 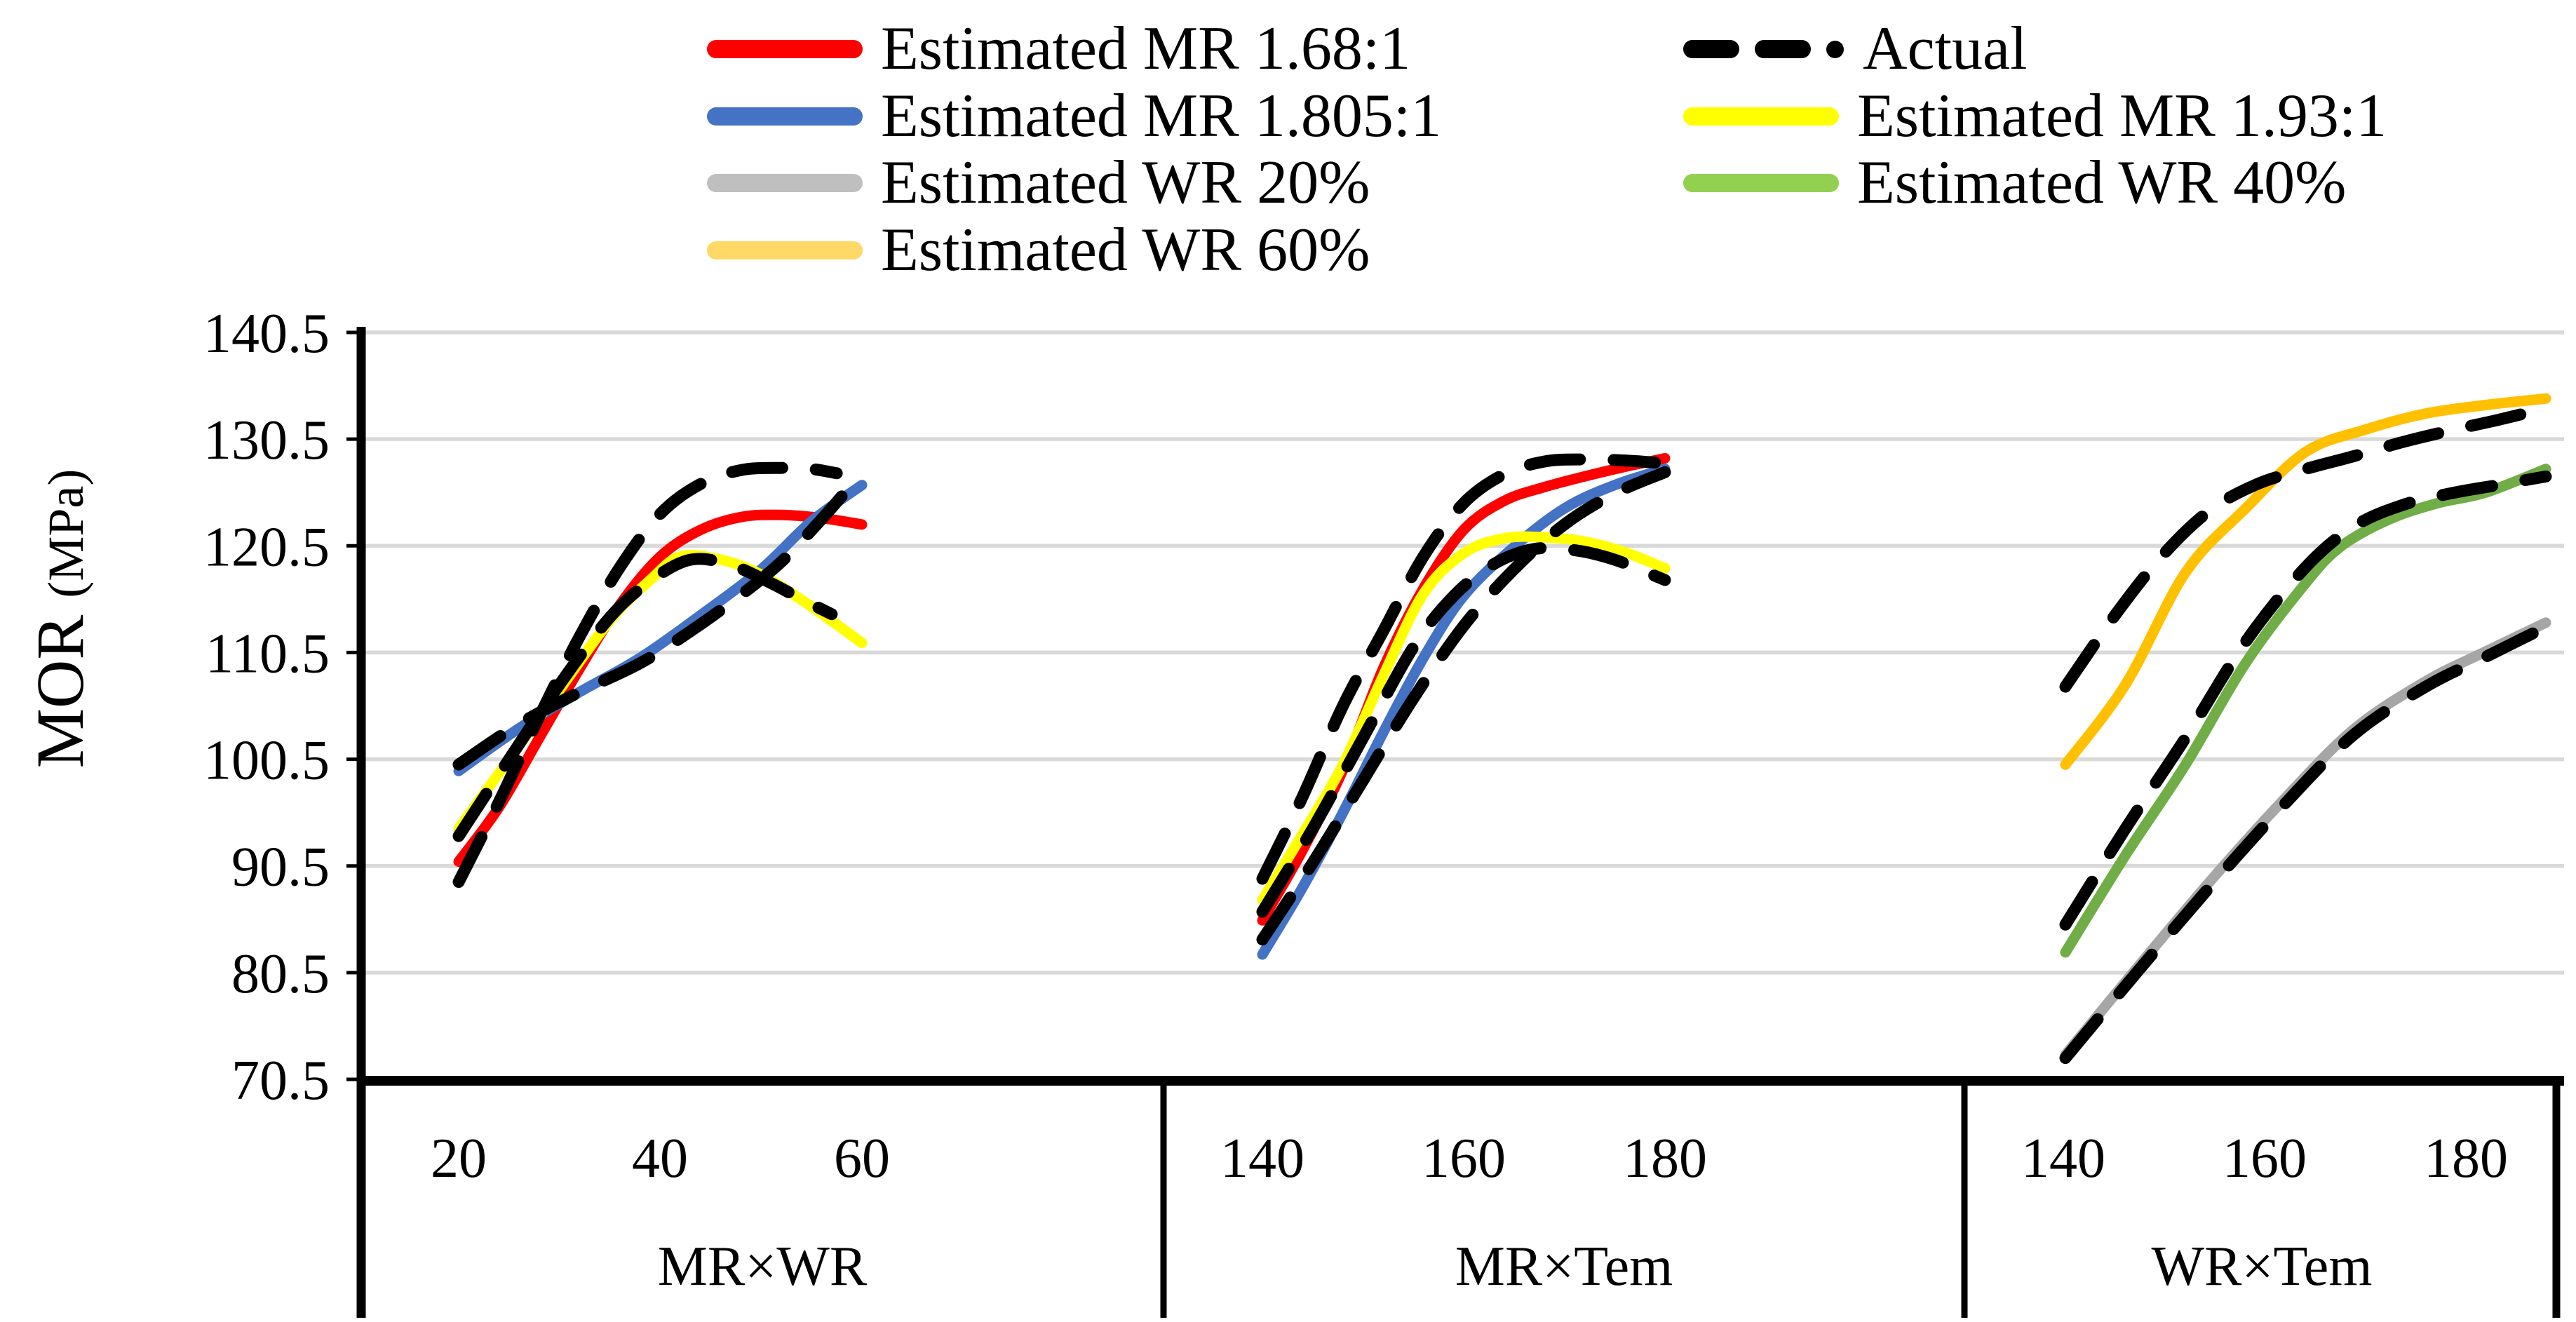 I want to click on y-tick-label: 90.5, so click(x=280, y=867).